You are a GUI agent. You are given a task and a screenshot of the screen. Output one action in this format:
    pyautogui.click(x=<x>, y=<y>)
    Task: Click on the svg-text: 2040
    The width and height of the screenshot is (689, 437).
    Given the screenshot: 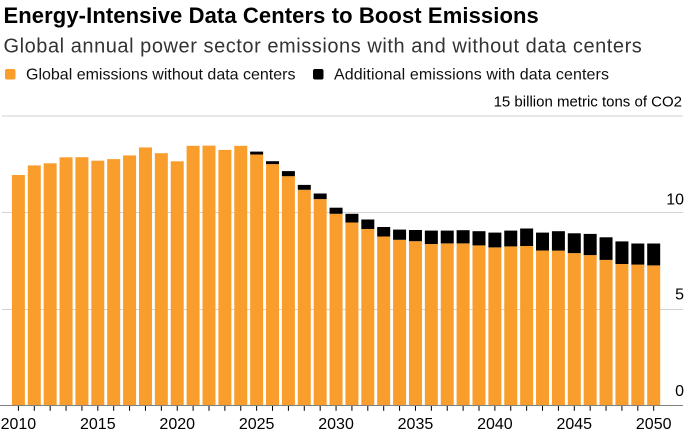 What is the action you would take?
    pyautogui.click(x=495, y=424)
    